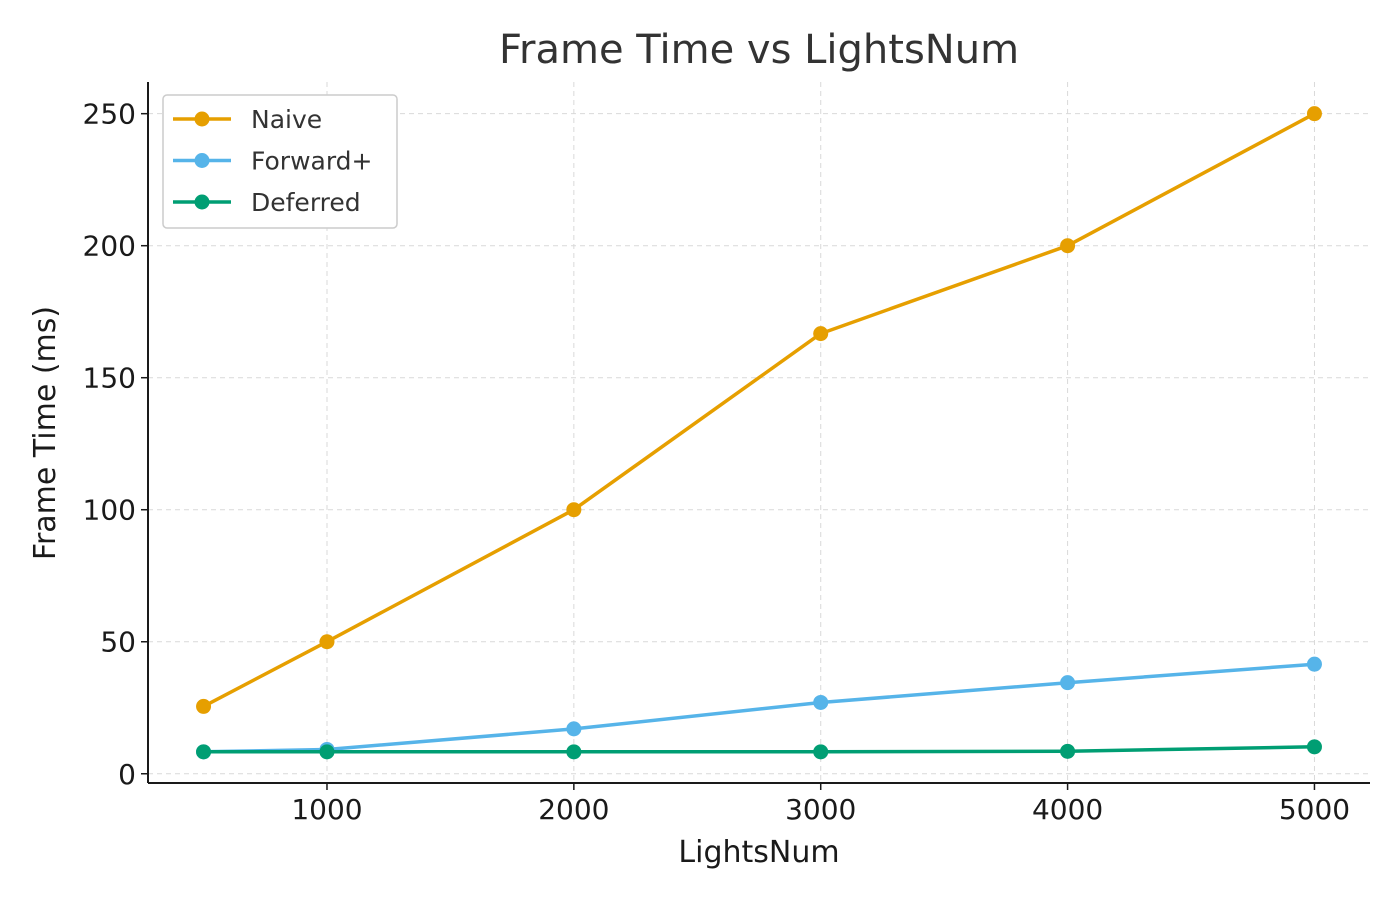  I want to click on x-tick-label: 3000, so click(820, 809).